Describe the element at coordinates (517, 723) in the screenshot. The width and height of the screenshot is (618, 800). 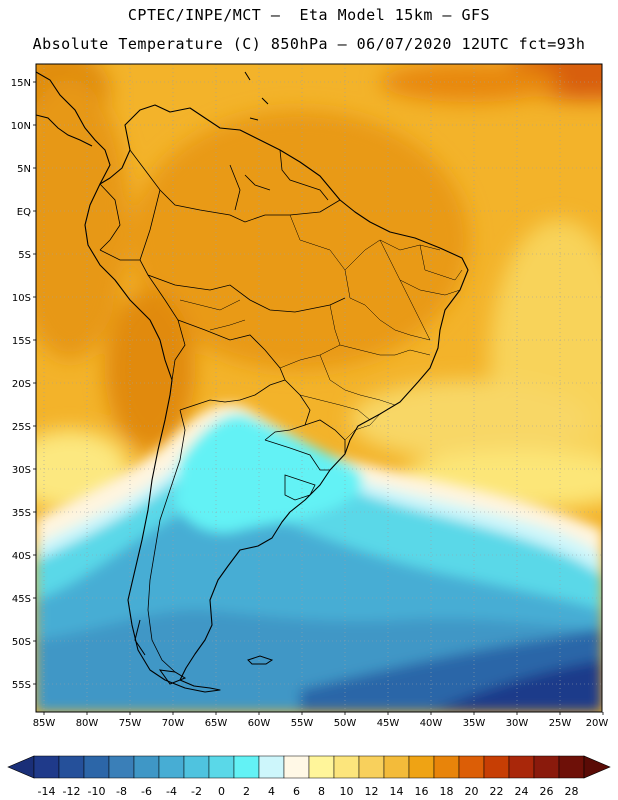
I see `lon-label: 30W` at that location.